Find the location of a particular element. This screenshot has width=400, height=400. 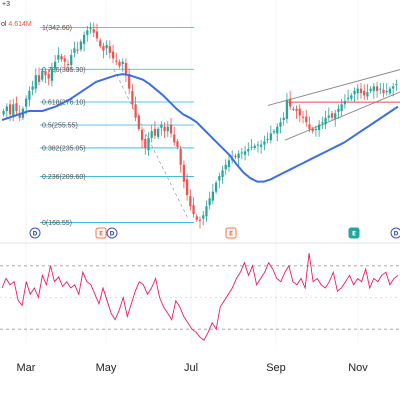

x-tick-label: Sep is located at coordinates (276, 368).